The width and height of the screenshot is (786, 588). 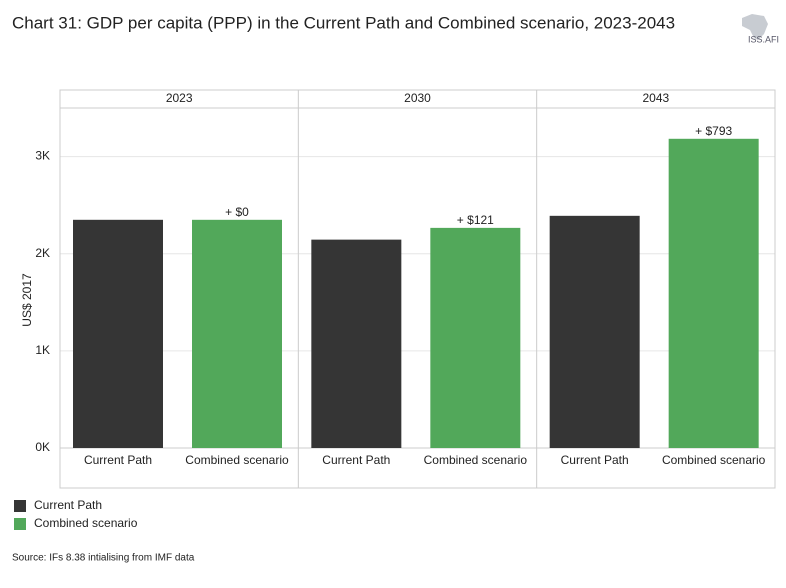 What do you see at coordinates (179, 98) in the screenshot?
I see `facet-label: 2023` at bounding box center [179, 98].